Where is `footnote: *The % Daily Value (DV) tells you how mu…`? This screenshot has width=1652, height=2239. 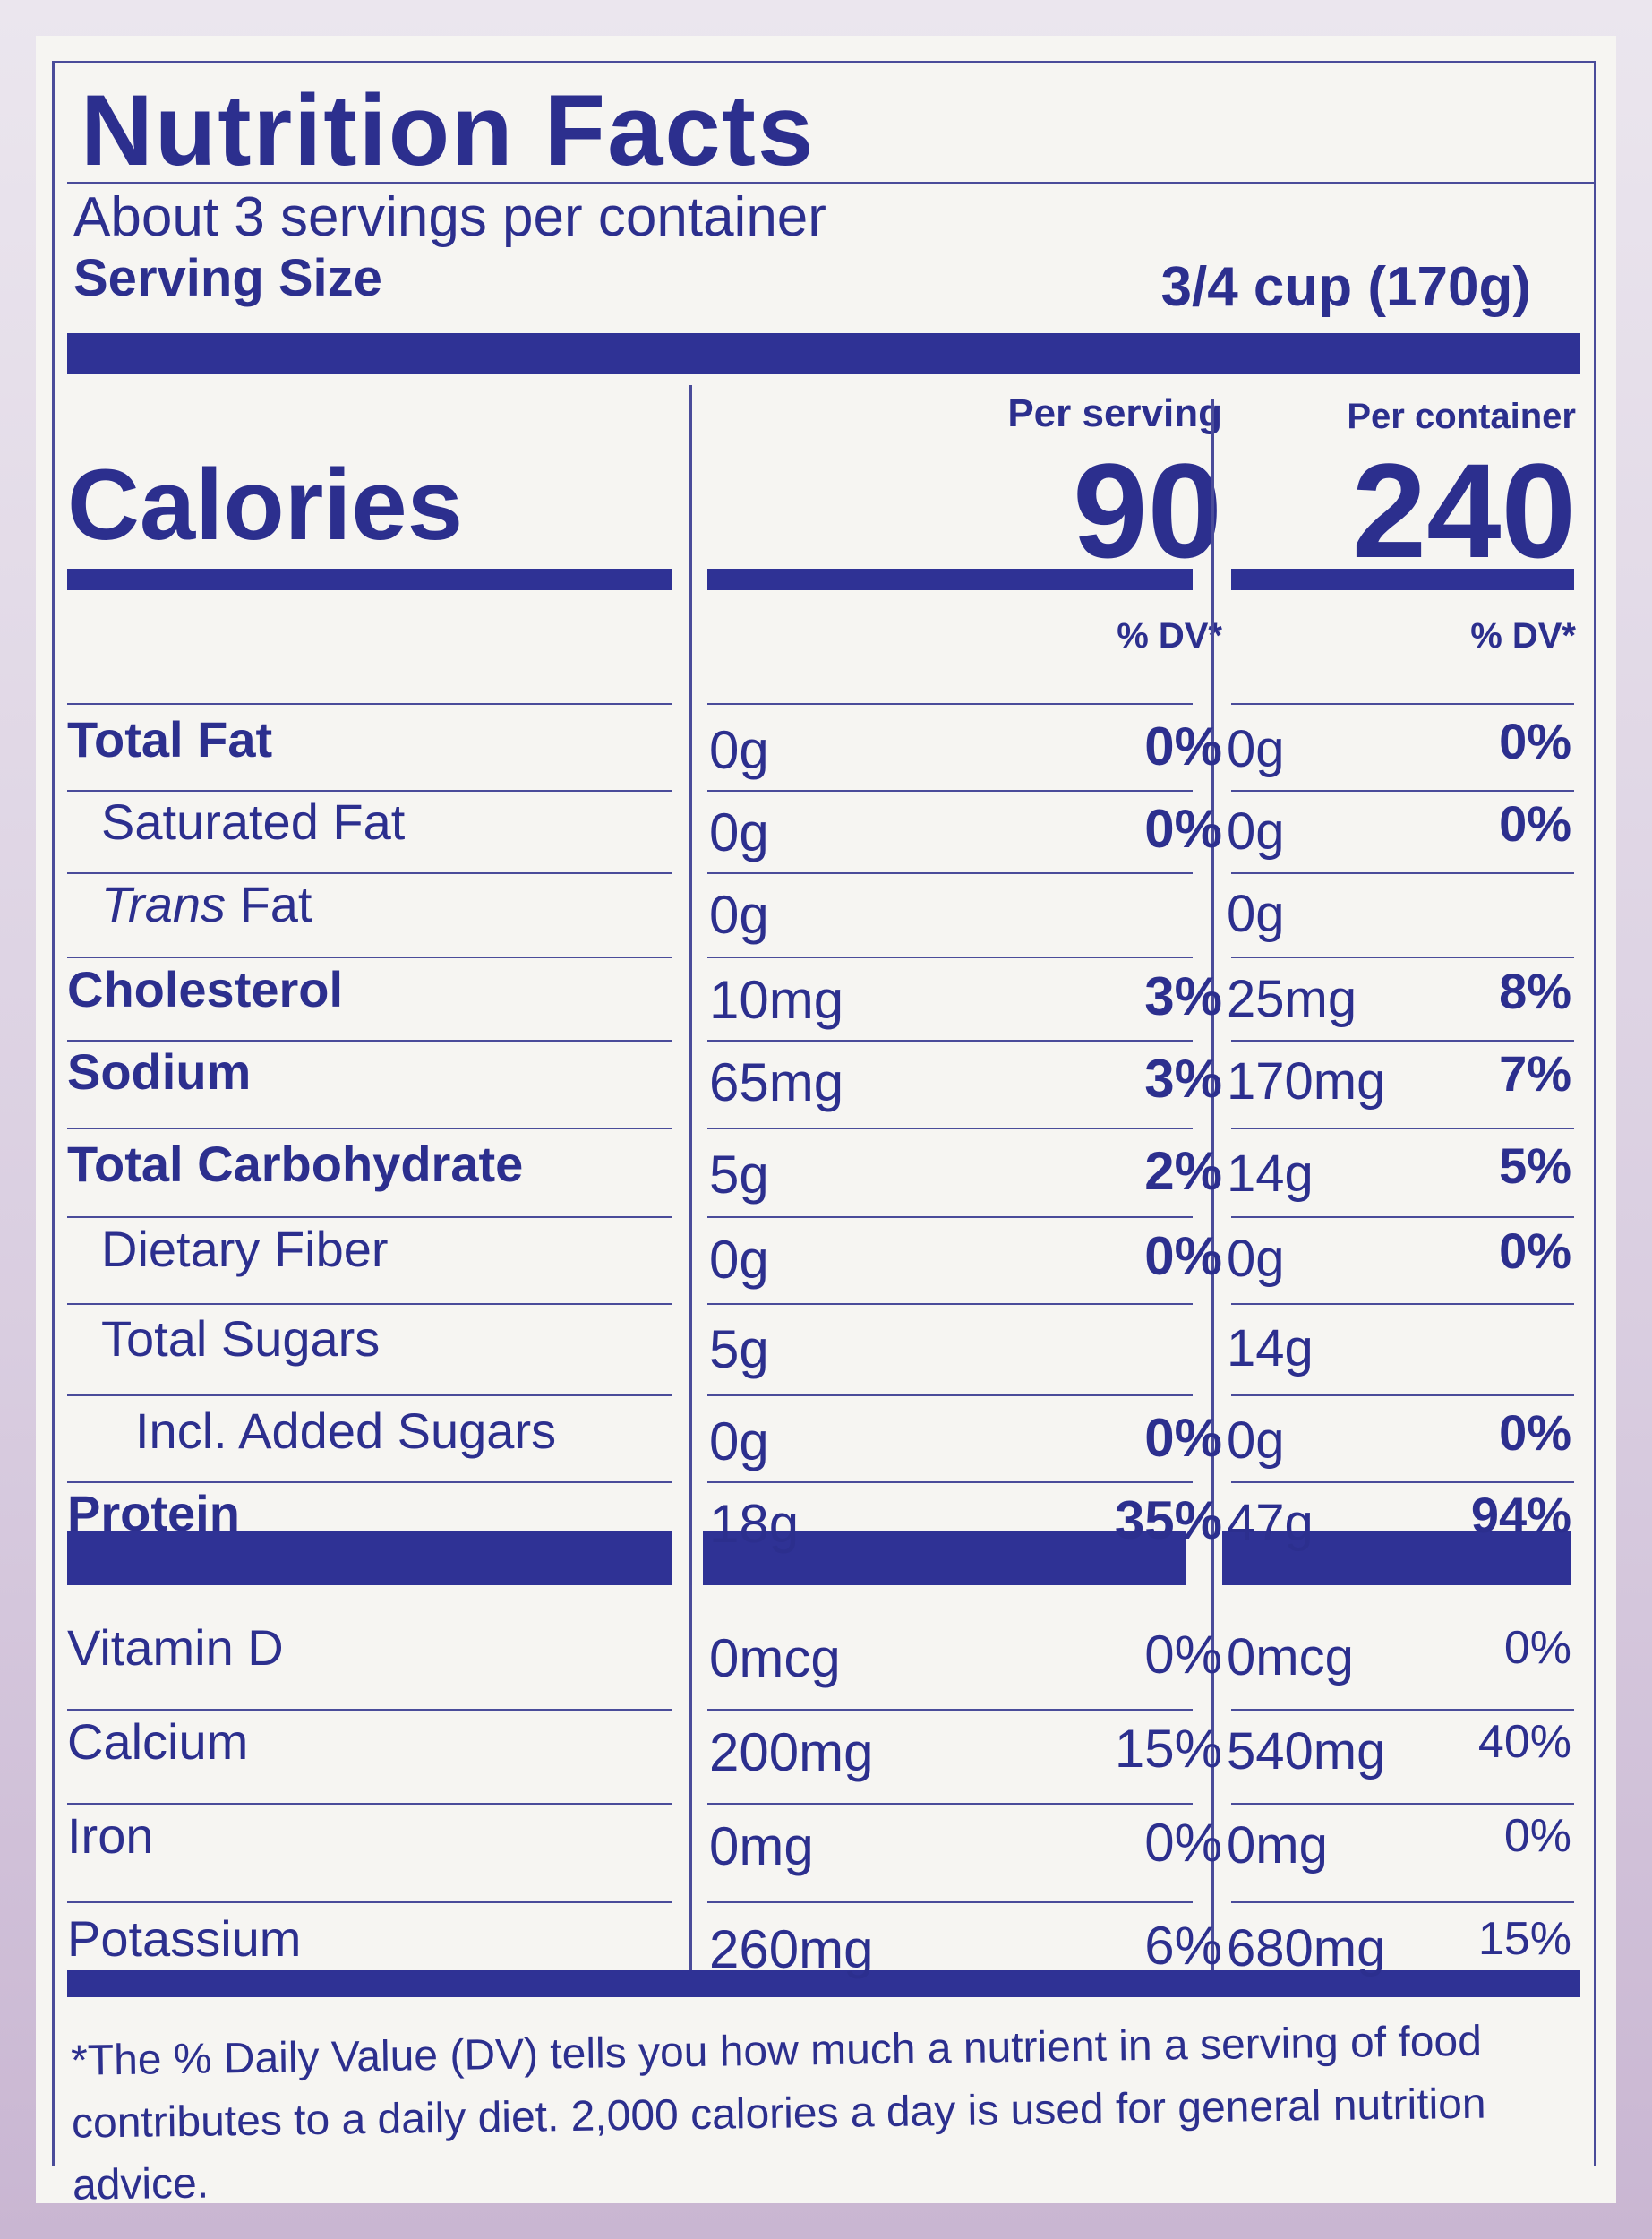
footnote: *The % Daily Value (DV) tells you how mu… is located at coordinates (778, 2113).